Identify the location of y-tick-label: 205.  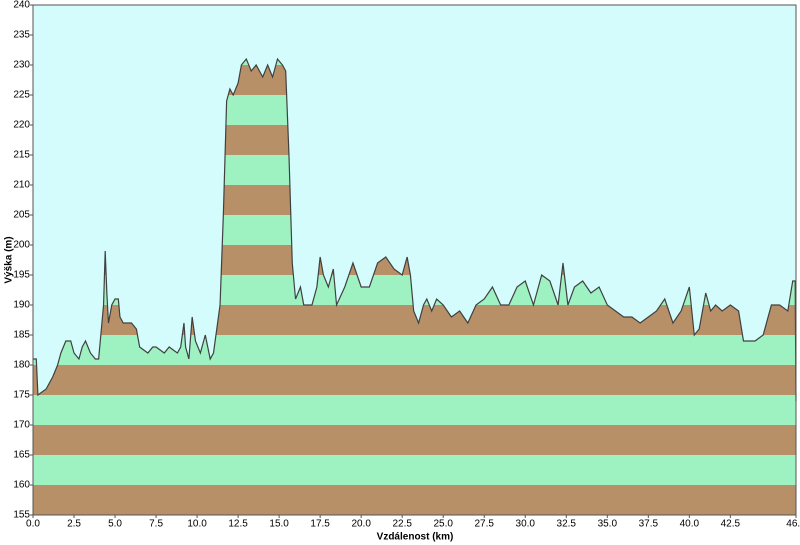
(21, 215).